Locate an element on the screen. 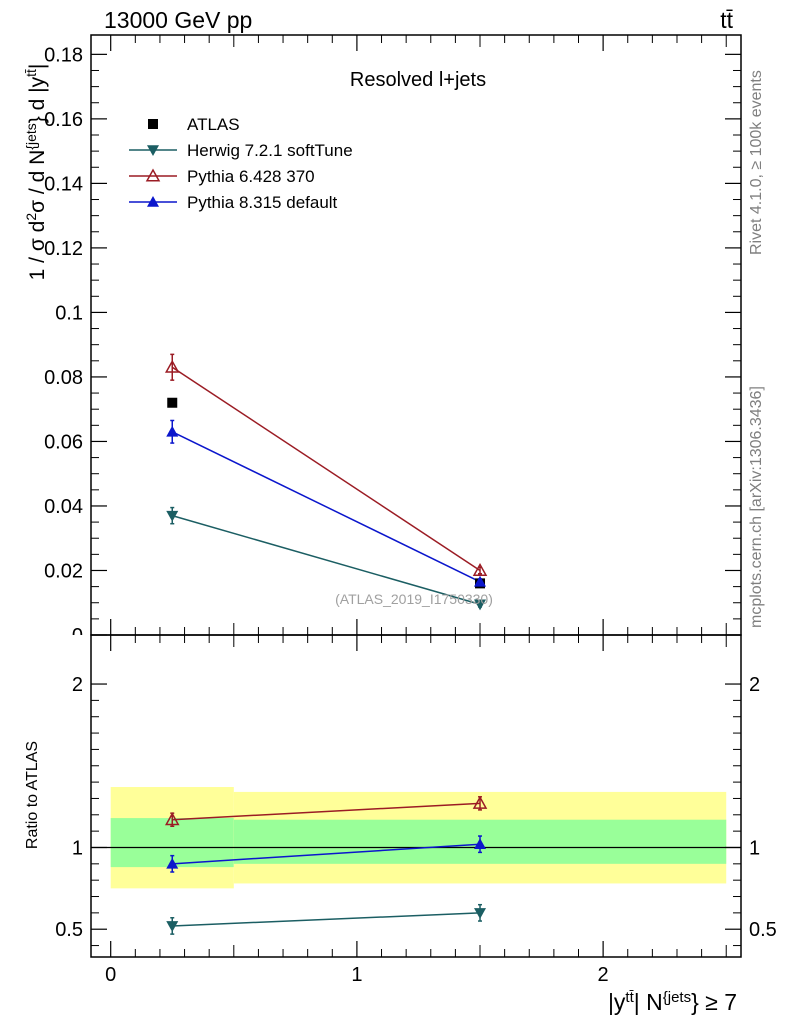  ratio-y-tick-label-right: 1 is located at coordinates (754, 848).